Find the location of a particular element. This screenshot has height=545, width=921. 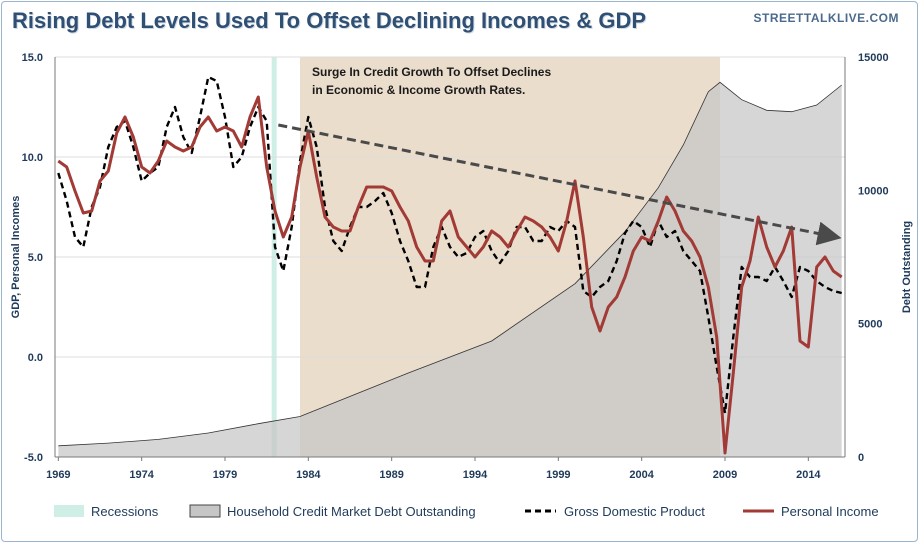

x-tick-label: 2009 is located at coordinates (725, 475).